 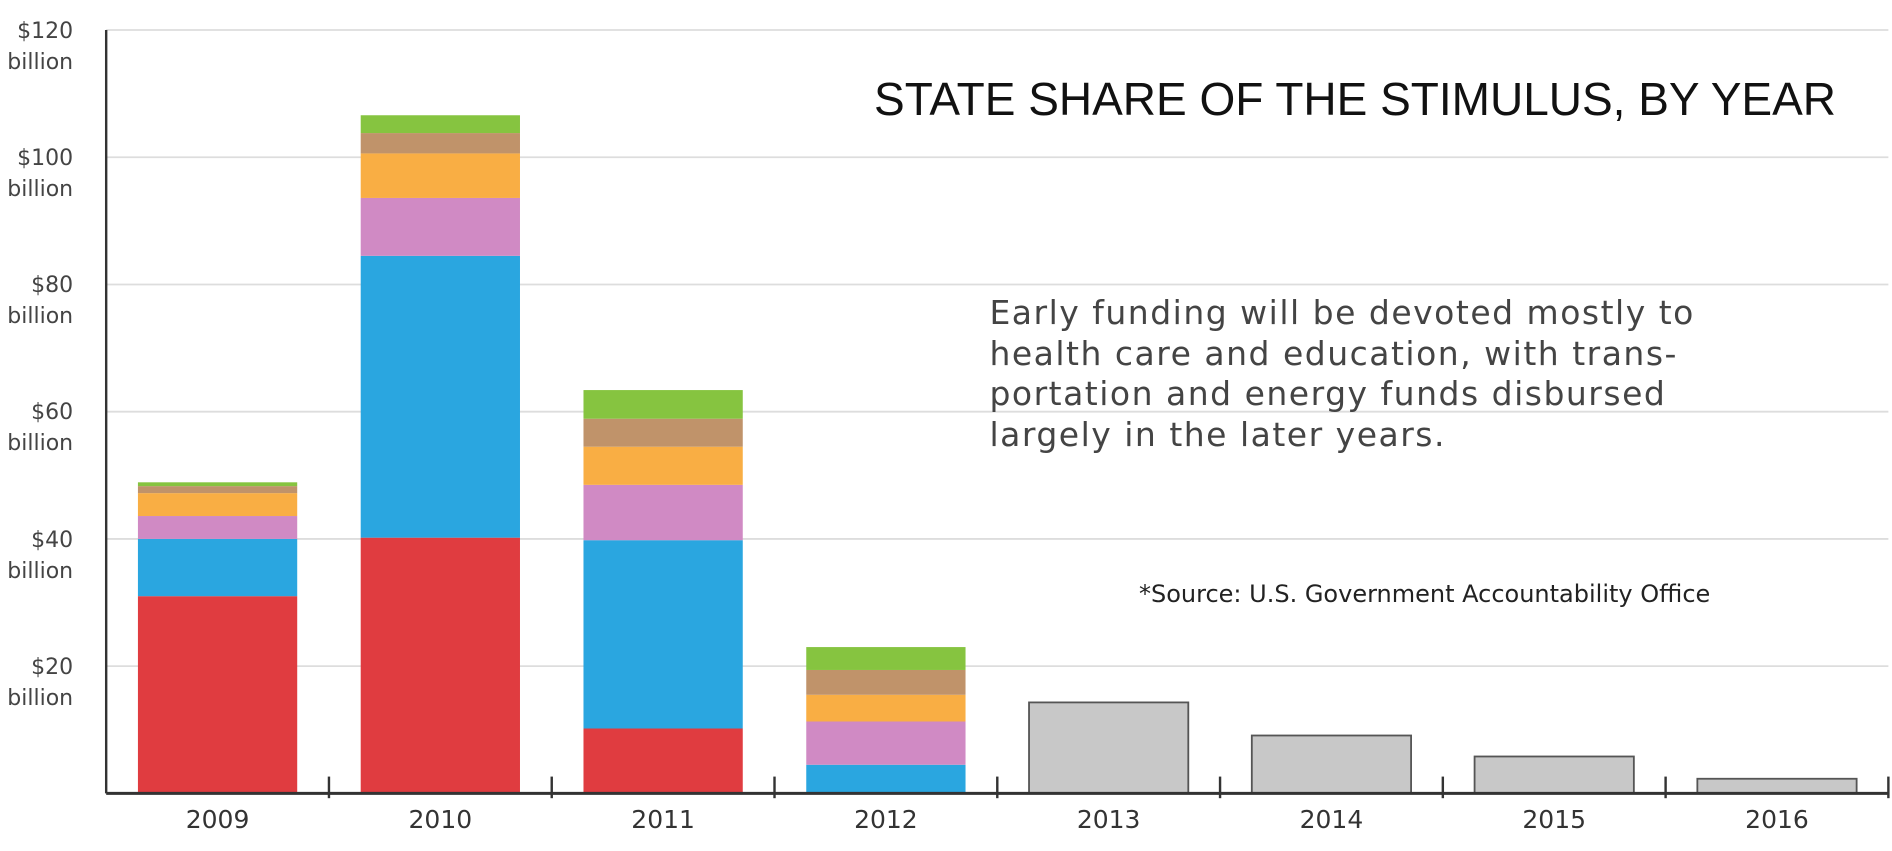 What do you see at coordinates (886, 820) in the screenshot?
I see `x-tick-label: 2012` at bounding box center [886, 820].